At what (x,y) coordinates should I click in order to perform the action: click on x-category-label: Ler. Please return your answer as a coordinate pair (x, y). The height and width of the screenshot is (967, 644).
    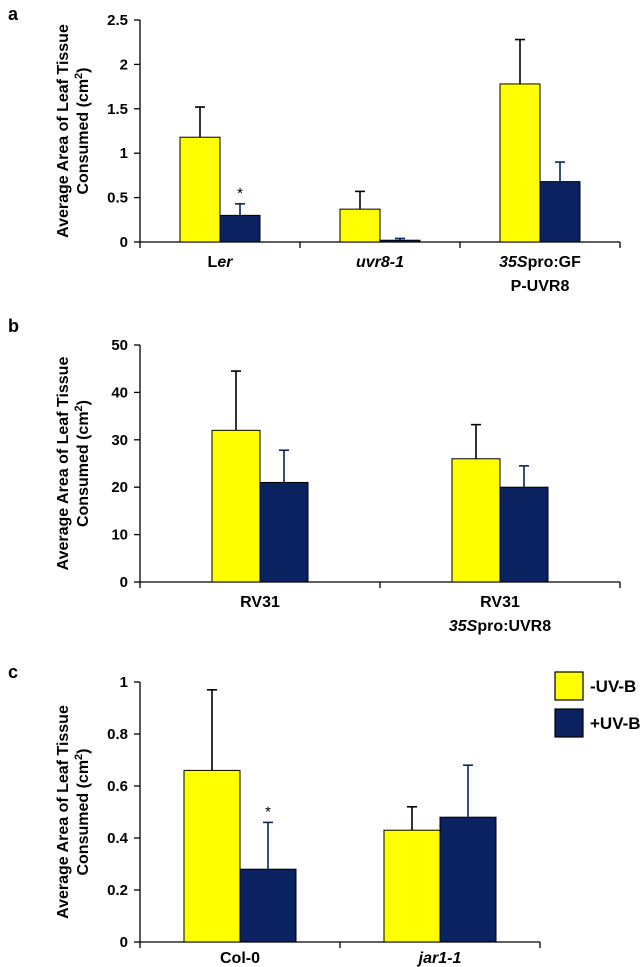
    Looking at the image, I should click on (221, 262).